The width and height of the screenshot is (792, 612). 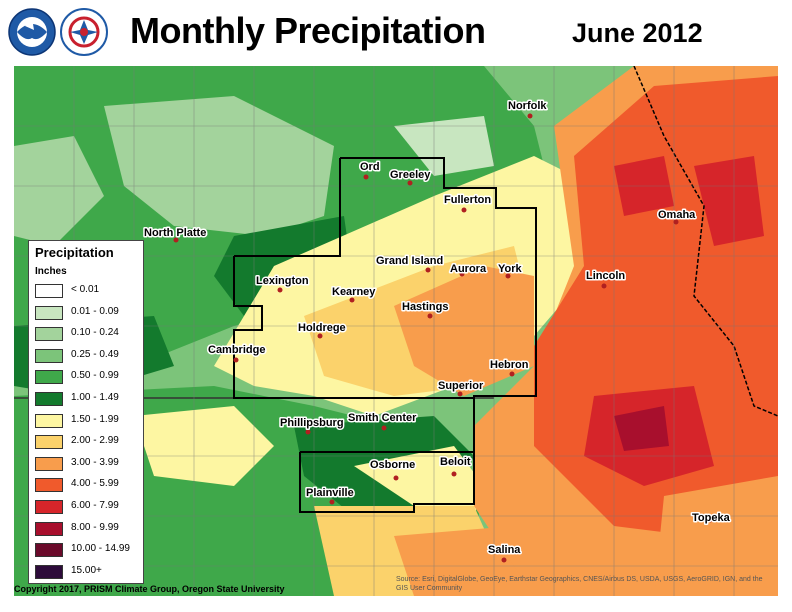 I want to click on legend-label: < 0.01, so click(x=85, y=289).